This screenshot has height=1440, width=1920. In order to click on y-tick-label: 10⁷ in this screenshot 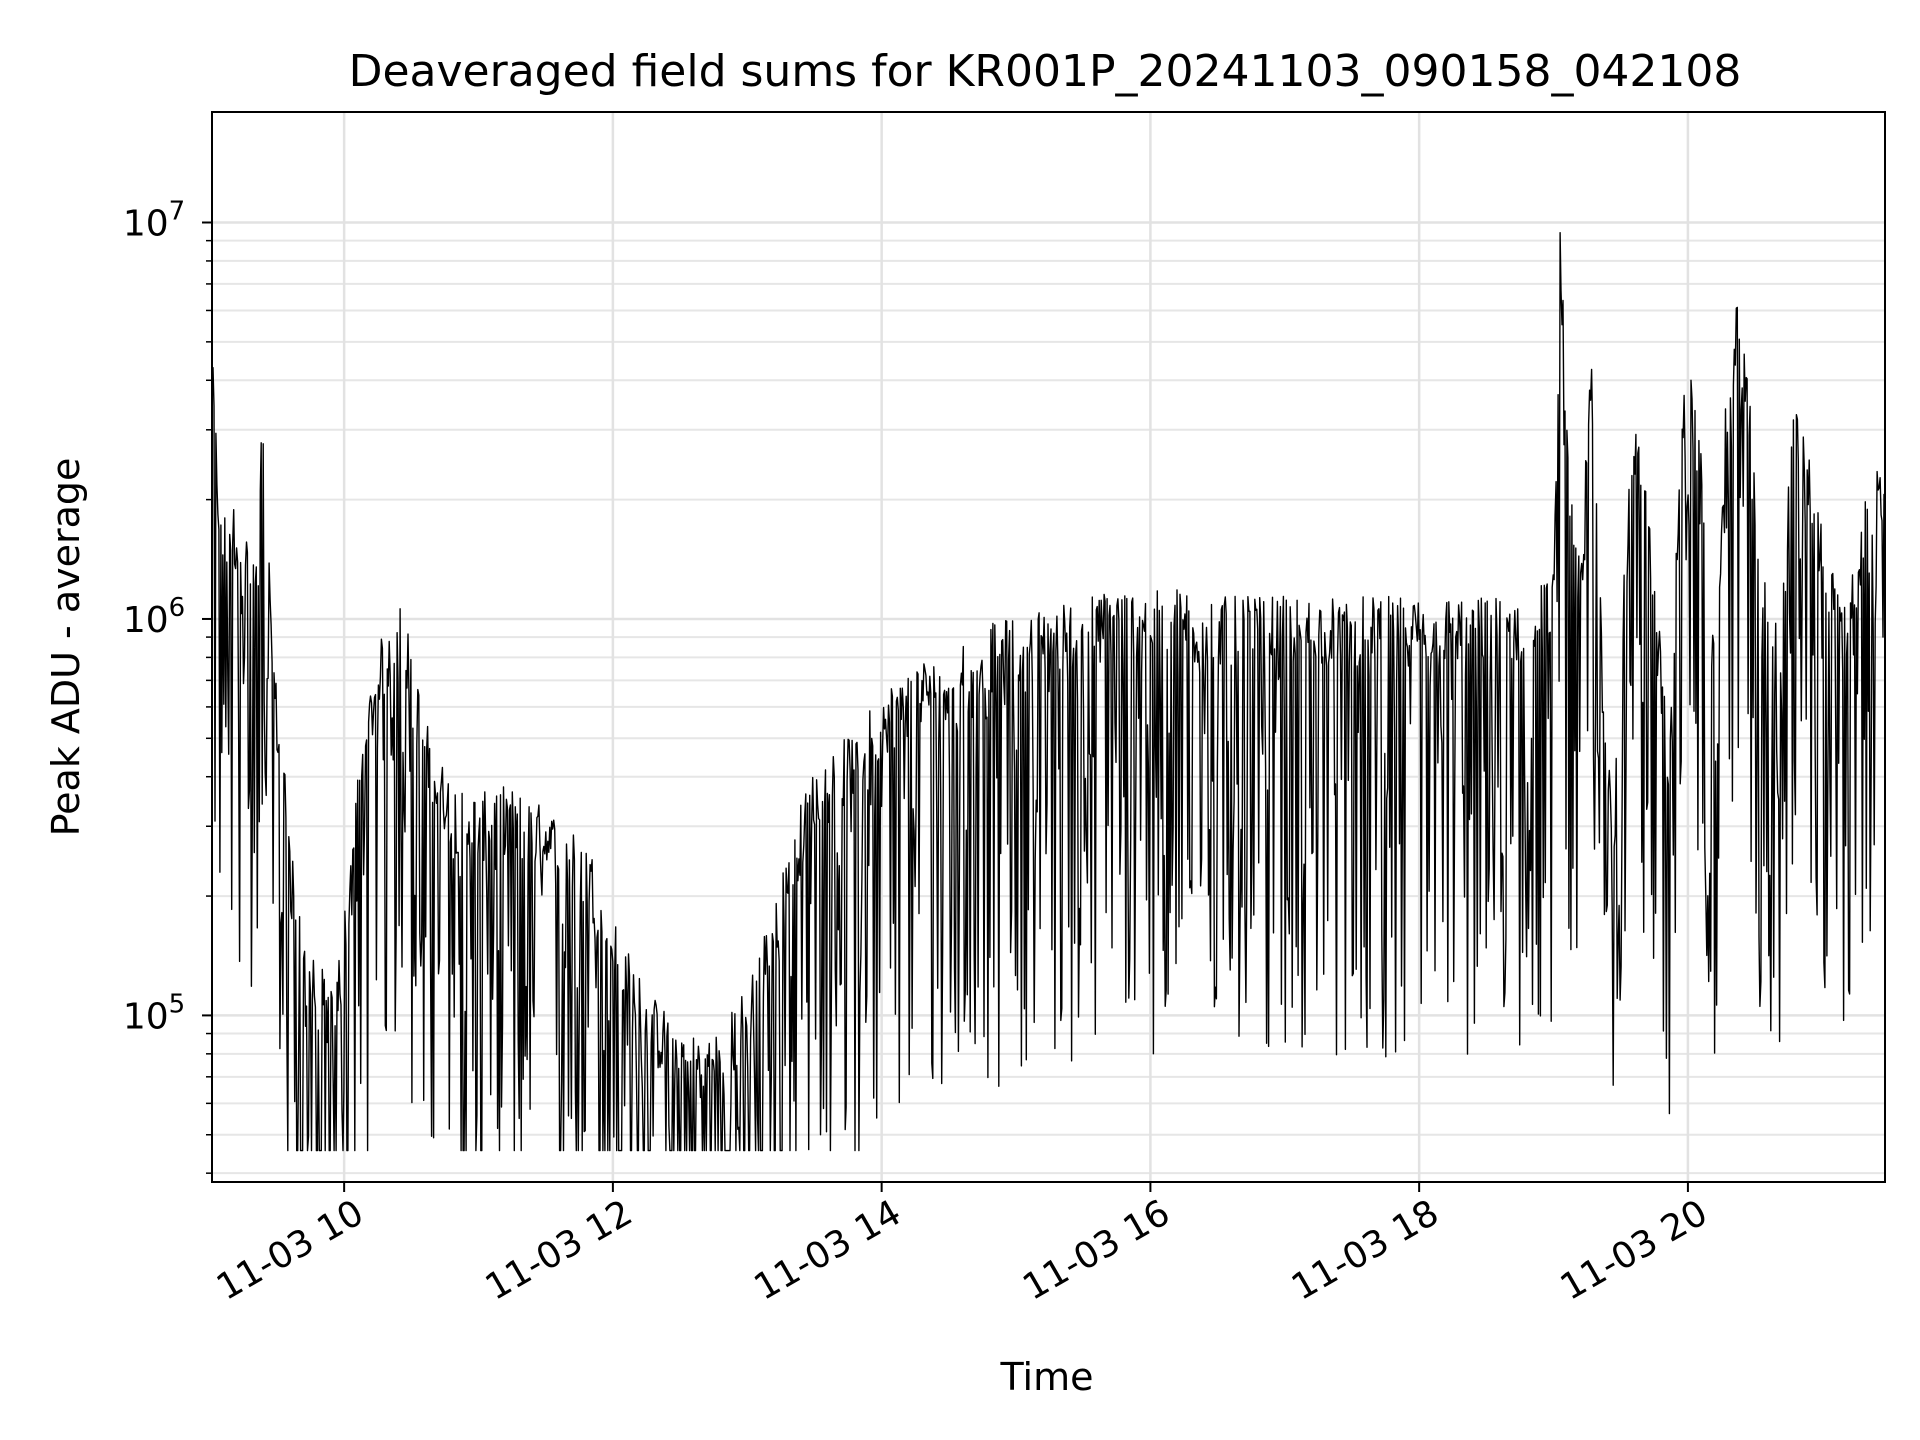, I will do `click(154, 221)`.